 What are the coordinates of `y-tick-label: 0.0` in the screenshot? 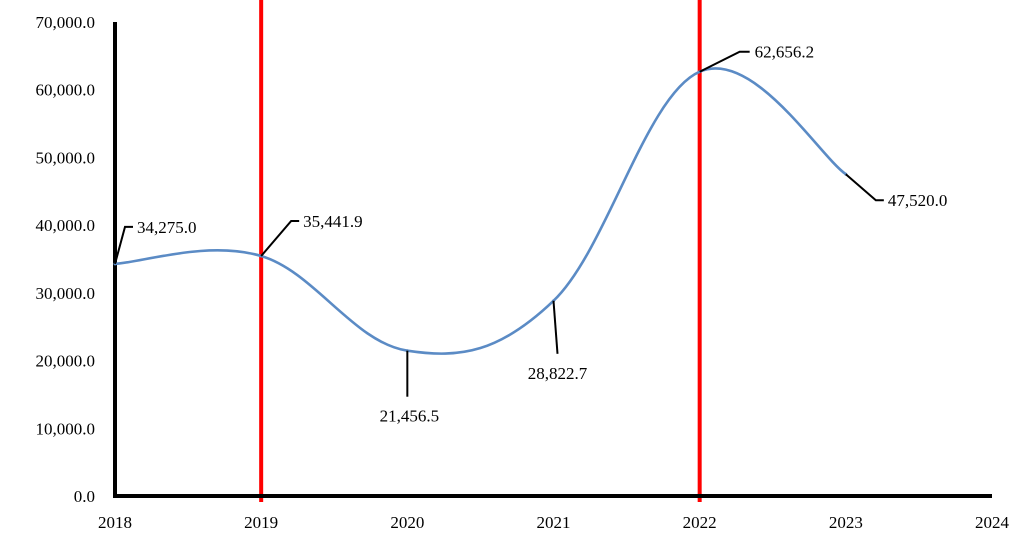 It's located at (84, 496).